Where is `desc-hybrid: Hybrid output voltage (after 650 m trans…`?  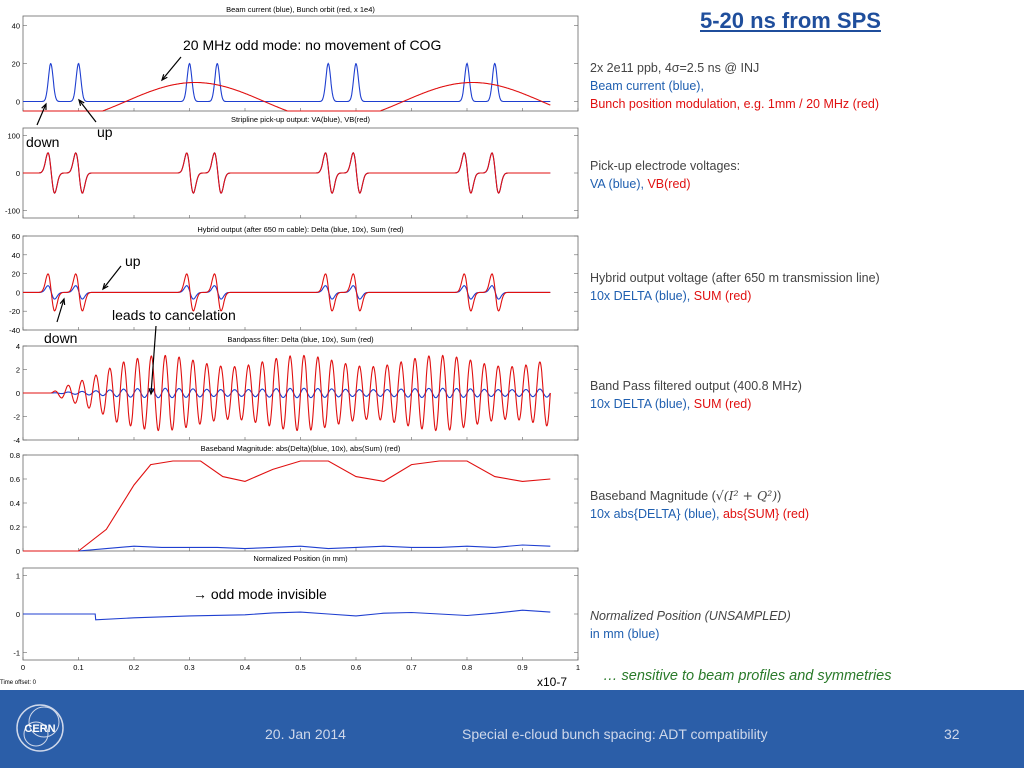
desc-hybrid: Hybrid output voltage (after 650 m trans… is located at coordinates (735, 287).